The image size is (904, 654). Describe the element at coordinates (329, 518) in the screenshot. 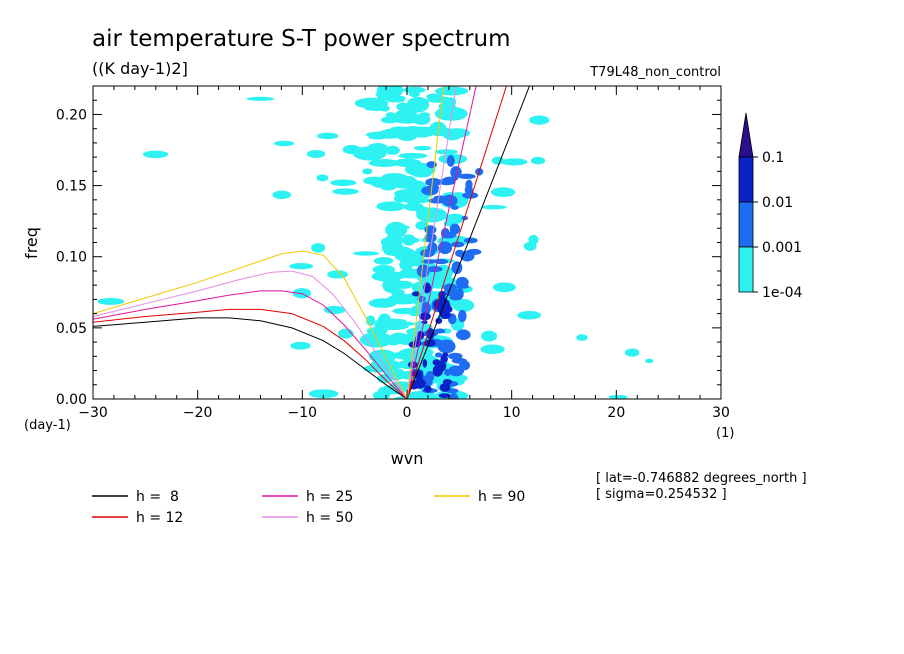

I see `legend-label: h = 50` at that location.